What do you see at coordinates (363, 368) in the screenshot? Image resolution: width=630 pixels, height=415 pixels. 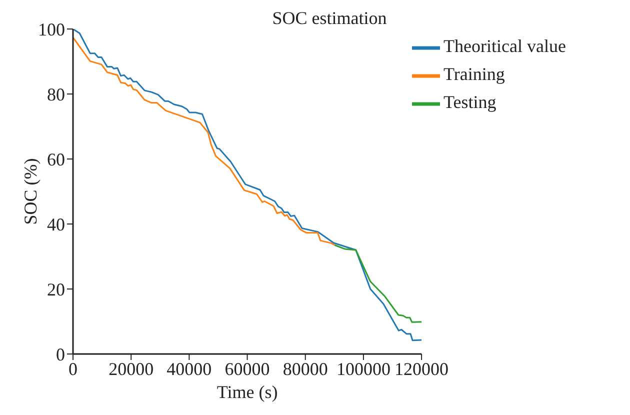 I see `x-tick-label: 100000` at bounding box center [363, 368].